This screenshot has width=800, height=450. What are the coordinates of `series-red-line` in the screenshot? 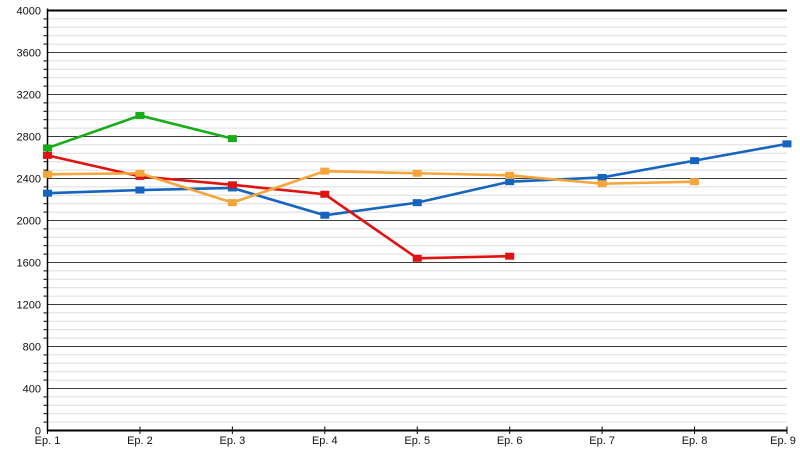 It's located at (278, 207).